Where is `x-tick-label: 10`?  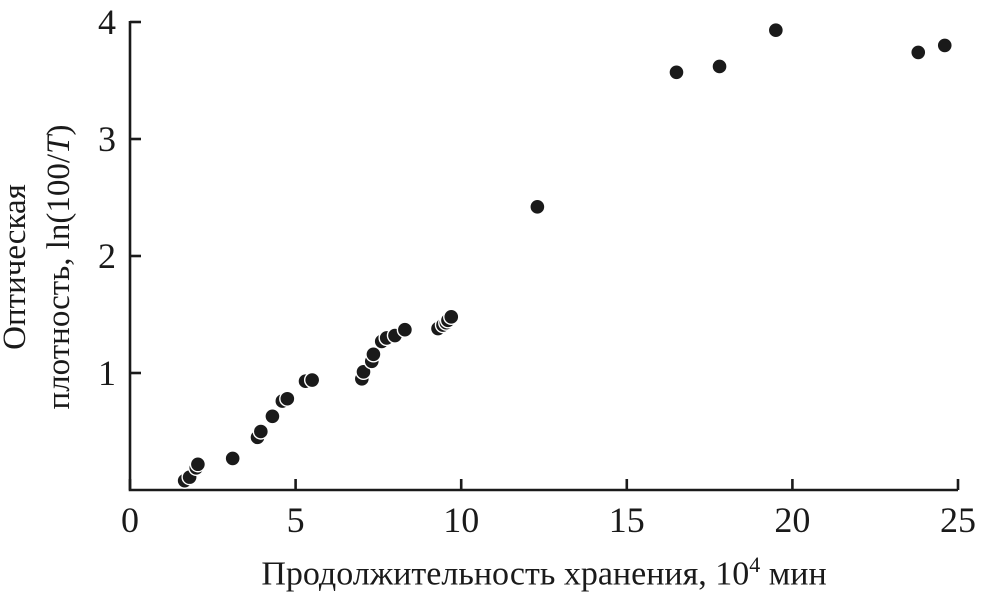
x-tick-label: 10 is located at coordinates (461, 520).